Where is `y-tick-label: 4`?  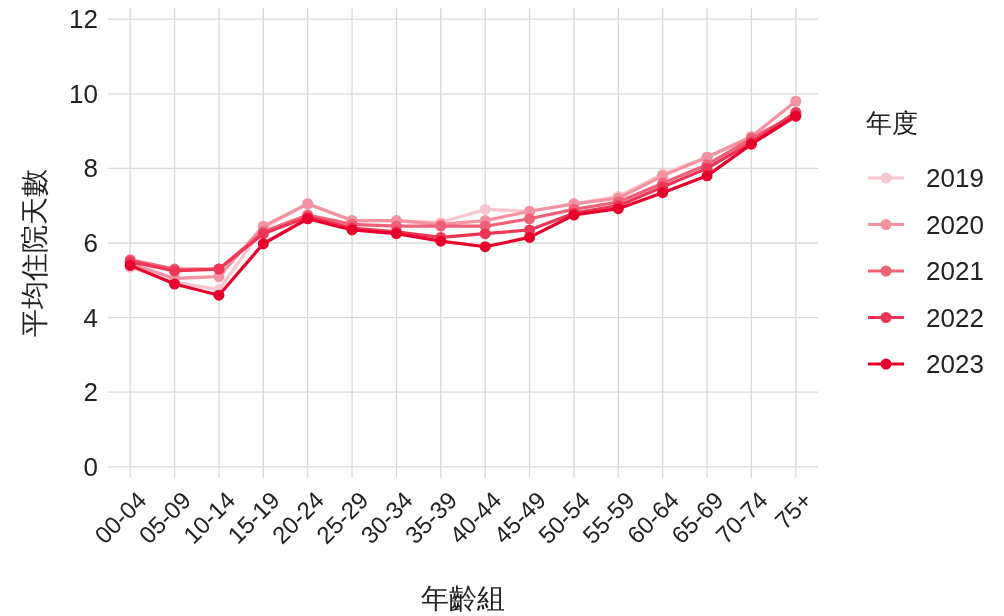 y-tick-label: 4 is located at coordinates (90, 317).